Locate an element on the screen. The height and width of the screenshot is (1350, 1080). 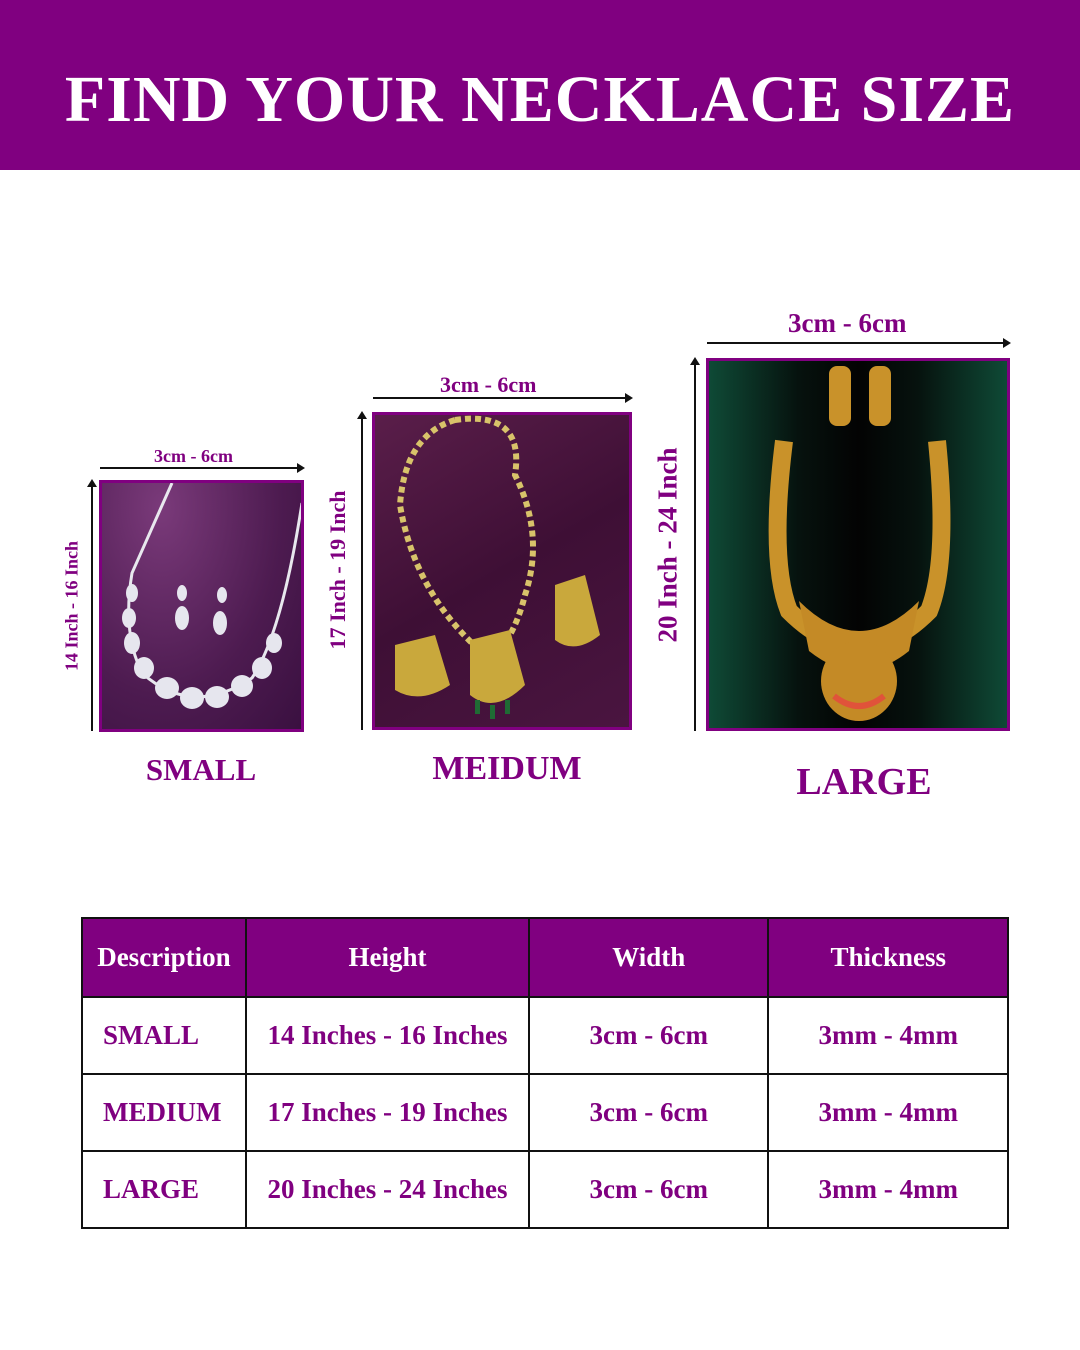
page-title: FIND YOUR NECKLACE SIZE is located at coordinates (540, 99).